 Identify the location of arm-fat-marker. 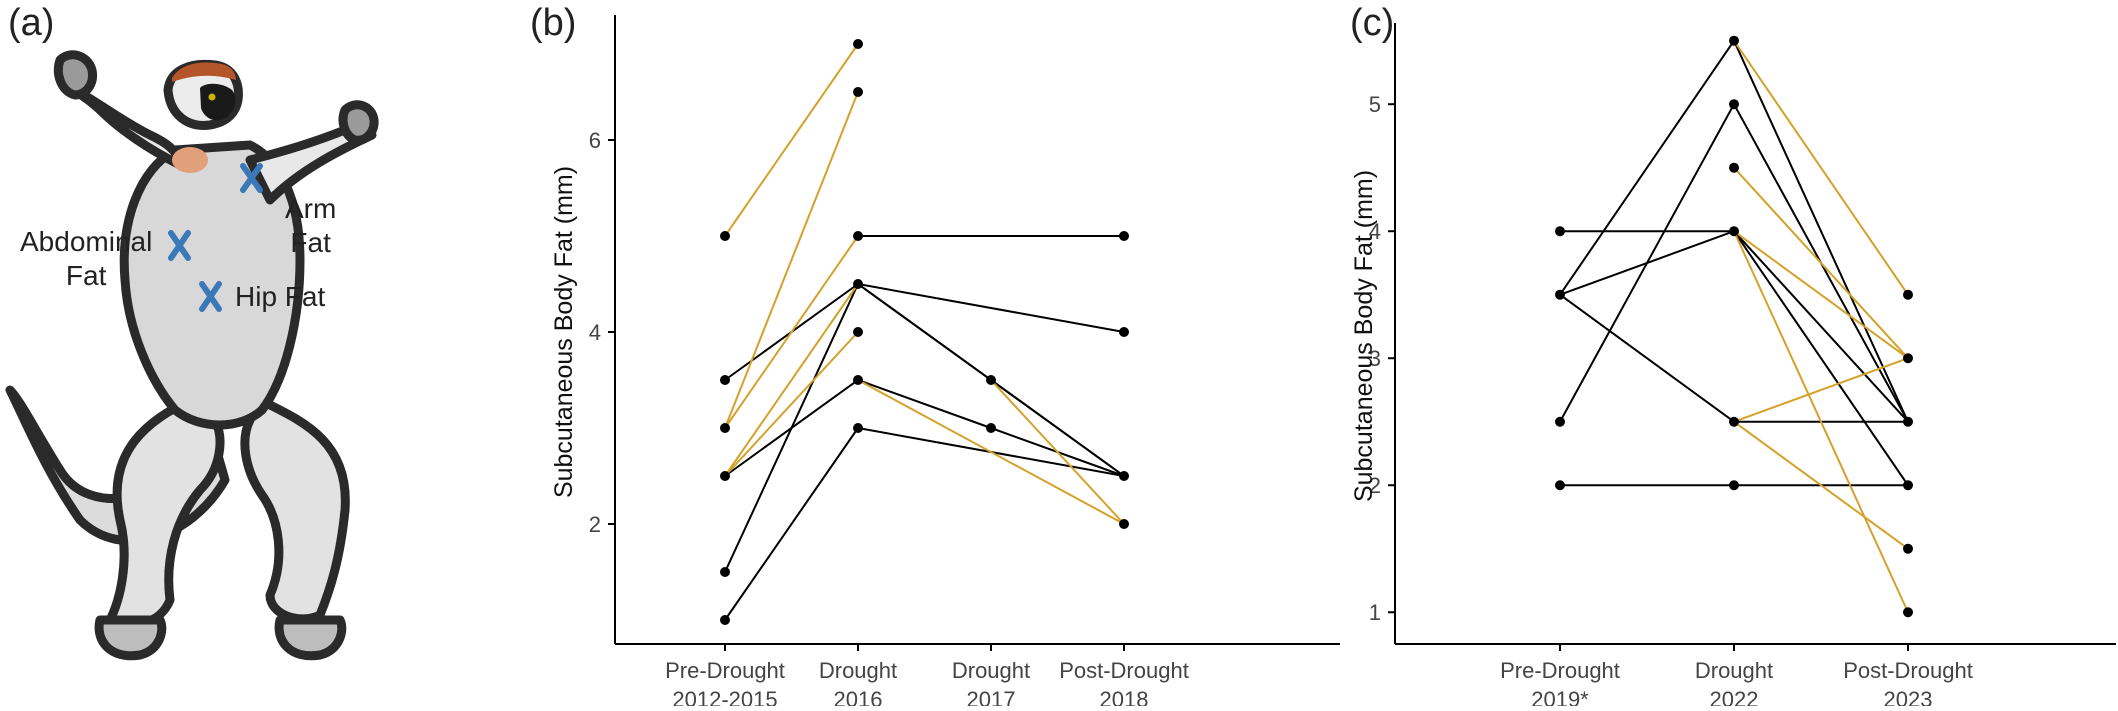
(251, 178).